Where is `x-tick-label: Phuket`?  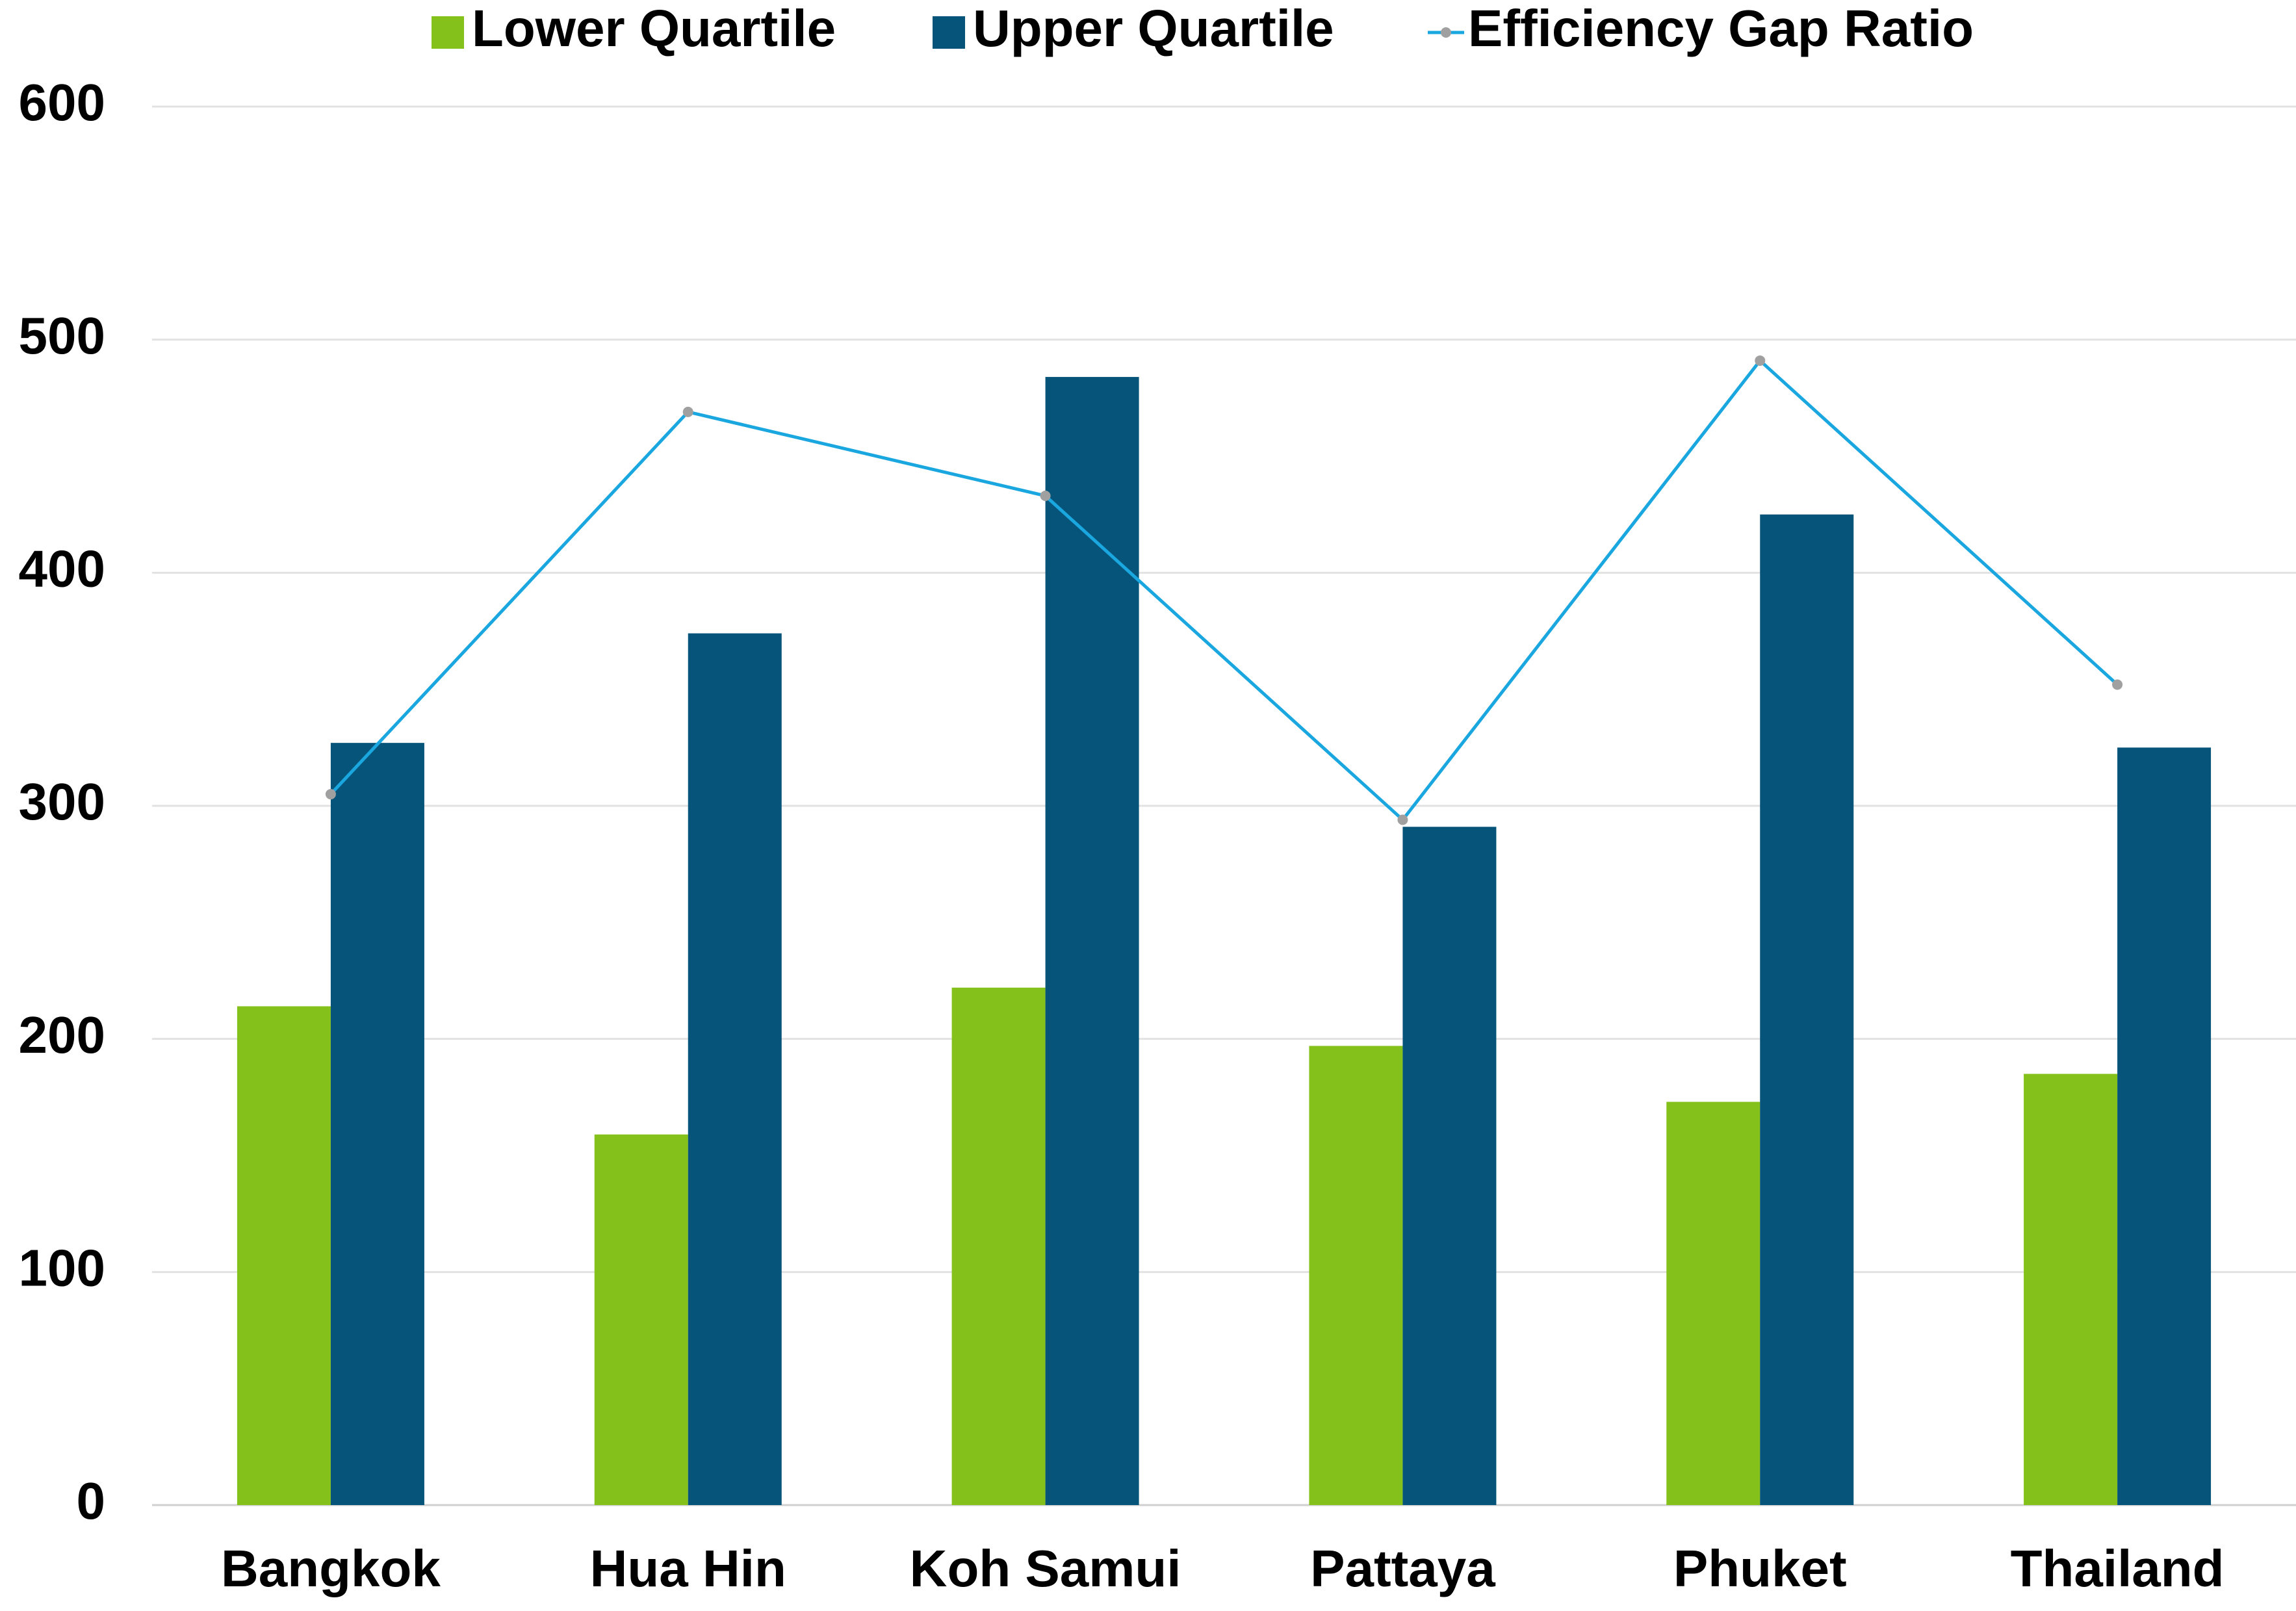
x-tick-label: Phuket is located at coordinates (1760, 1569).